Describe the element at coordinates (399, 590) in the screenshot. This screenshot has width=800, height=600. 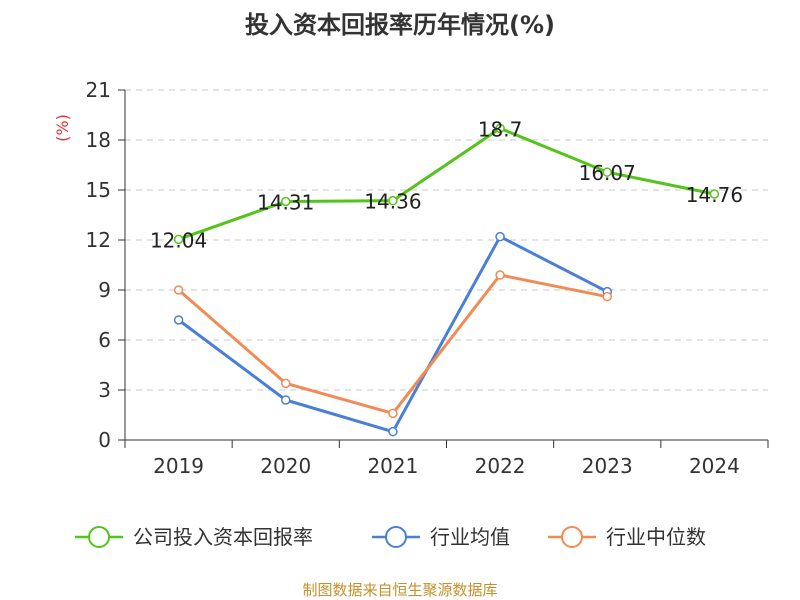
I see `source-note: 制图数据来自恒生聚源数据库` at that location.